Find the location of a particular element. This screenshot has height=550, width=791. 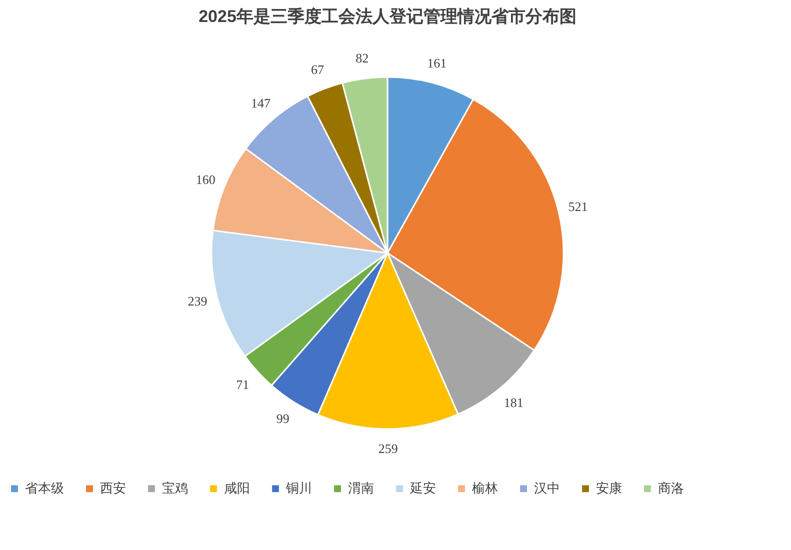

legend-label: 宝鸡 is located at coordinates (175, 488).